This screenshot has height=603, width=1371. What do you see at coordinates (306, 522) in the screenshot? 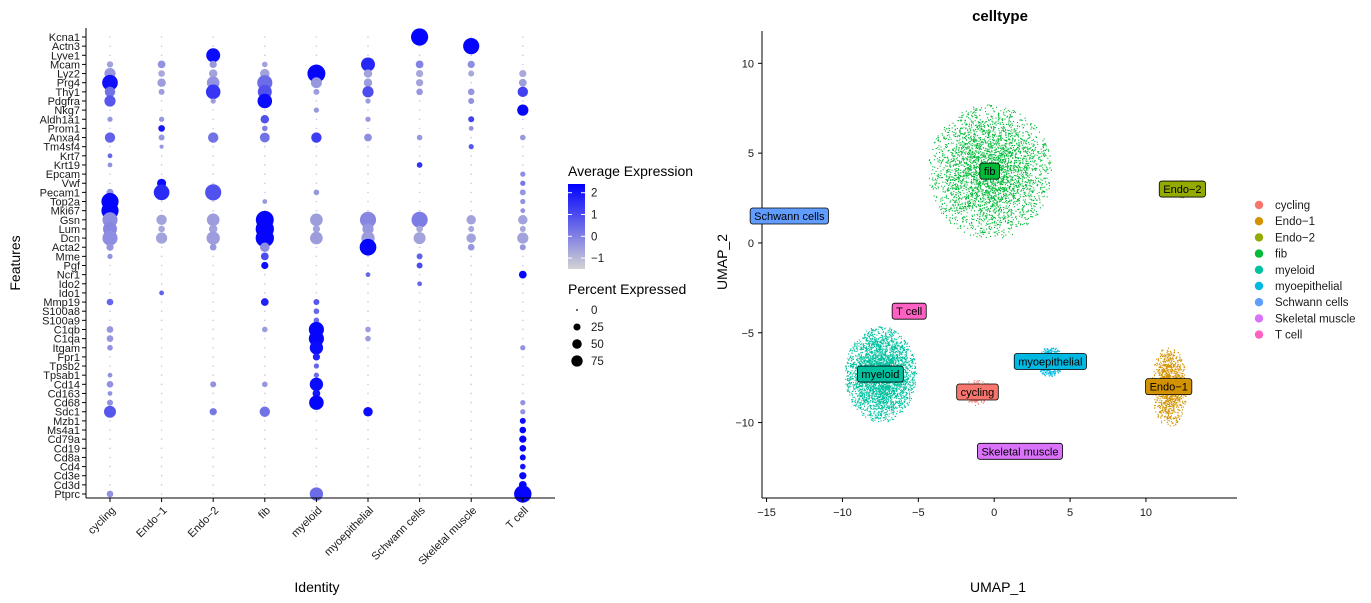
I see `identity-label-myeloid: myeloid` at bounding box center [306, 522].